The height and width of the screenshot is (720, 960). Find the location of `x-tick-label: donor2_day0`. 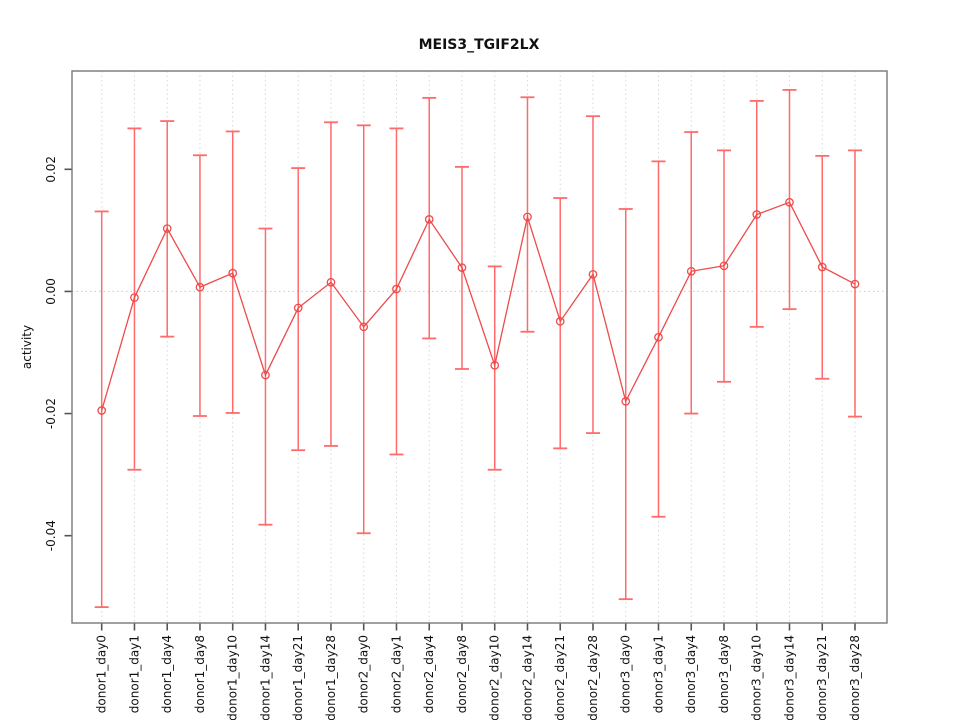

x-tick-label: donor2_day0 is located at coordinates (364, 674).